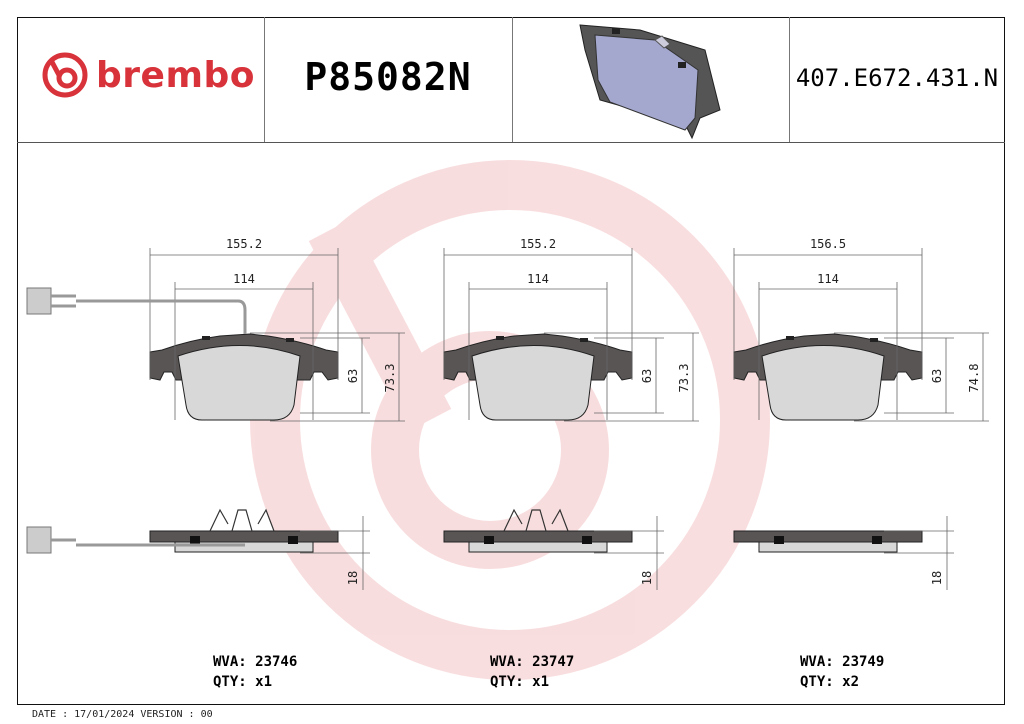 This screenshot has width=1024, height=724. What do you see at coordinates (255, 662) in the screenshot?
I see `wva-number: WVA: 23746` at bounding box center [255, 662].